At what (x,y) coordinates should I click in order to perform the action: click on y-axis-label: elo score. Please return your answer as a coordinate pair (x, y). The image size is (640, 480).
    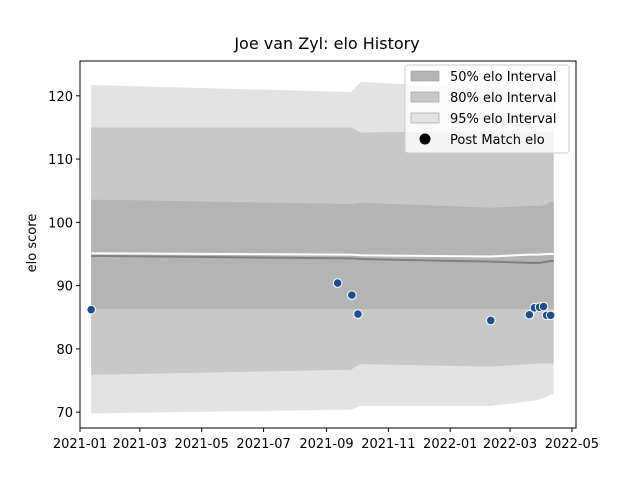
    Looking at the image, I should click on (32, 243).